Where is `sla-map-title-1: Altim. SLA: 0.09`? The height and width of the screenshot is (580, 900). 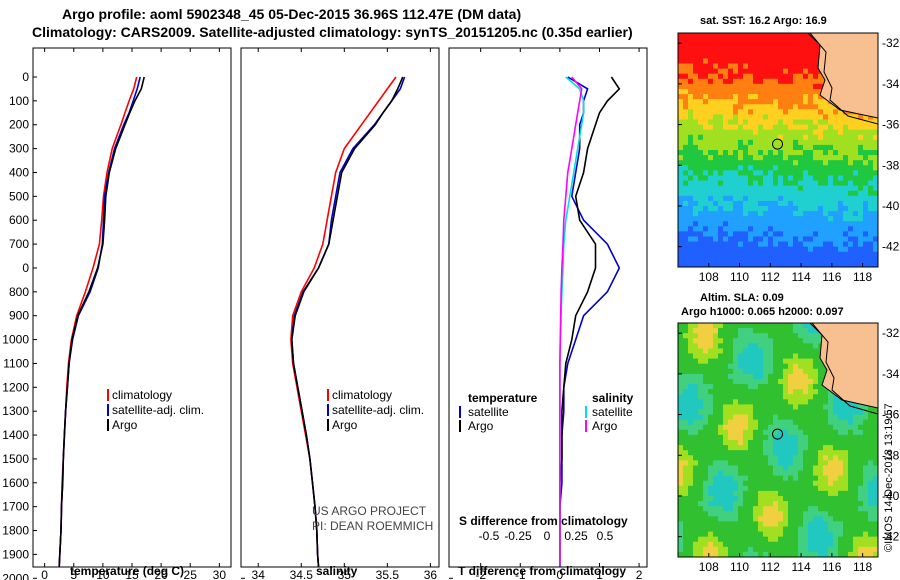
sla-map-title-1: Altim. SLA: 0.09 is located at coordinates (742, 298).